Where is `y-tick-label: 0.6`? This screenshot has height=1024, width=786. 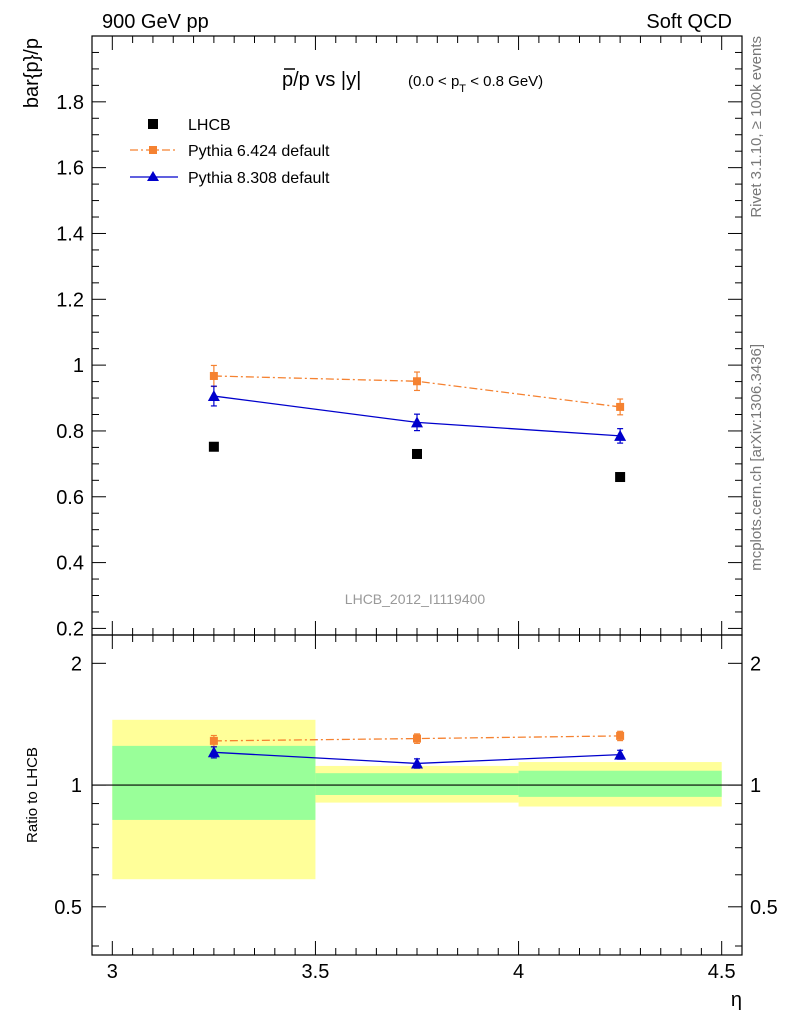 y-tick-label: 0.6 is located at coordinates (70, 498).